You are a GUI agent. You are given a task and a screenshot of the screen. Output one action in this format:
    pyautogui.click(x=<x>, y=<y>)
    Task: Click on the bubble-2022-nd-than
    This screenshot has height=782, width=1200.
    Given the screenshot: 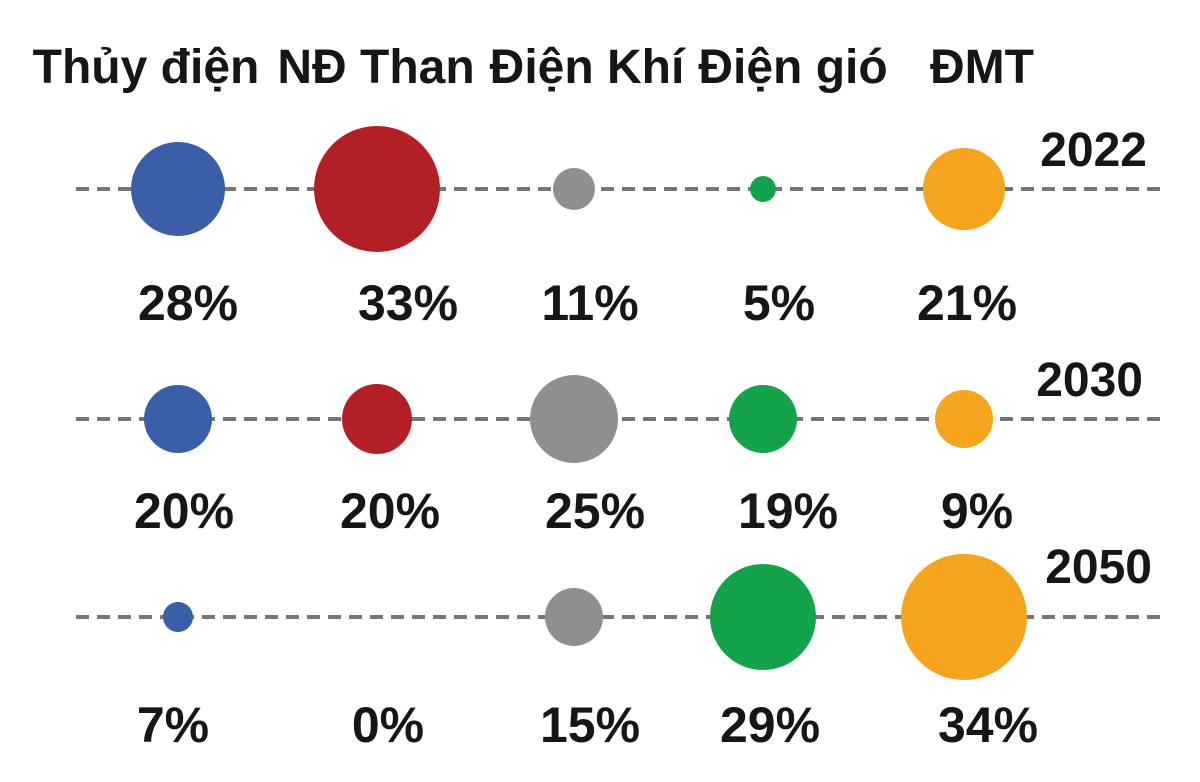 What is the action you would take?
    pyautogui.click(x=377, y=189)
    